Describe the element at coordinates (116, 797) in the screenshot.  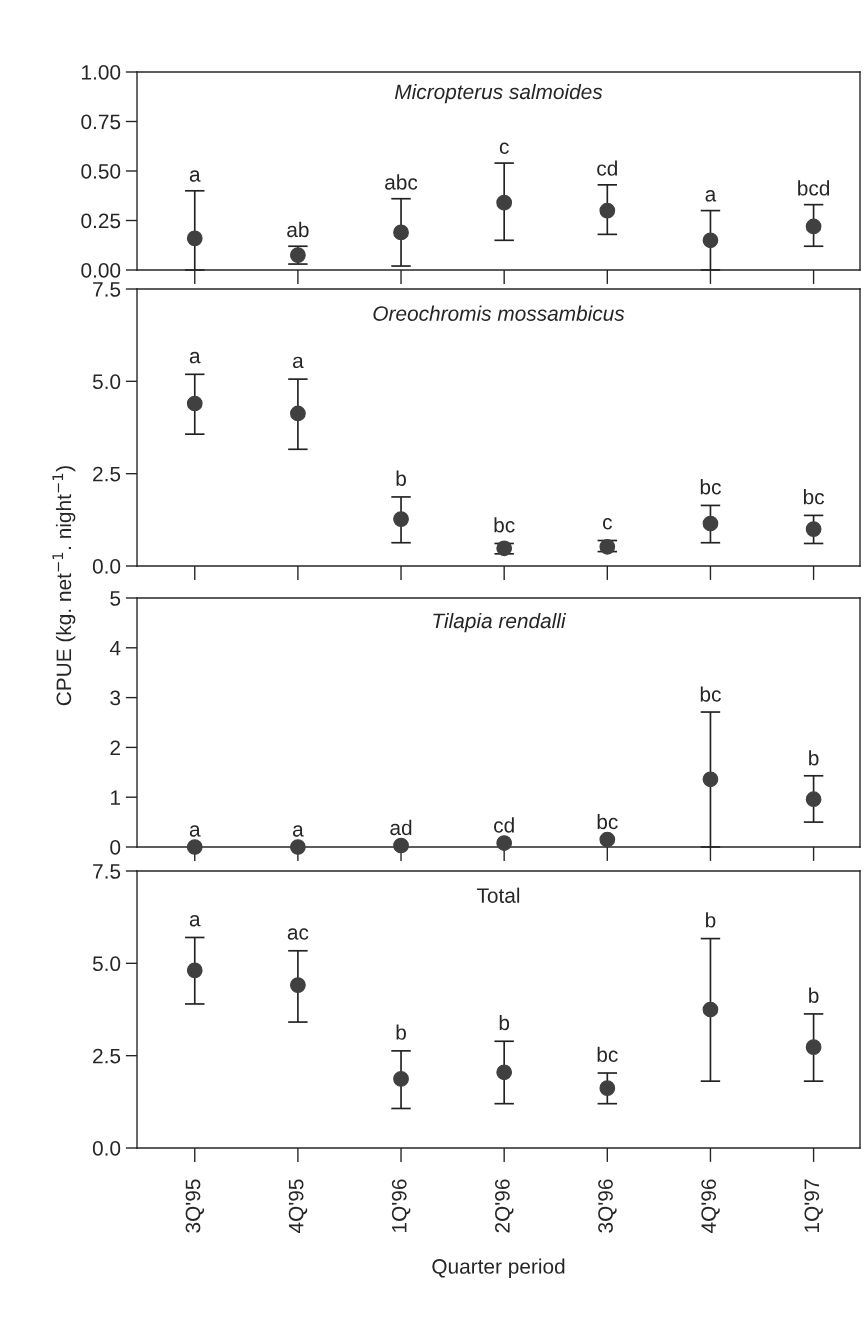
I see `y-tick-label: 1` at that location.